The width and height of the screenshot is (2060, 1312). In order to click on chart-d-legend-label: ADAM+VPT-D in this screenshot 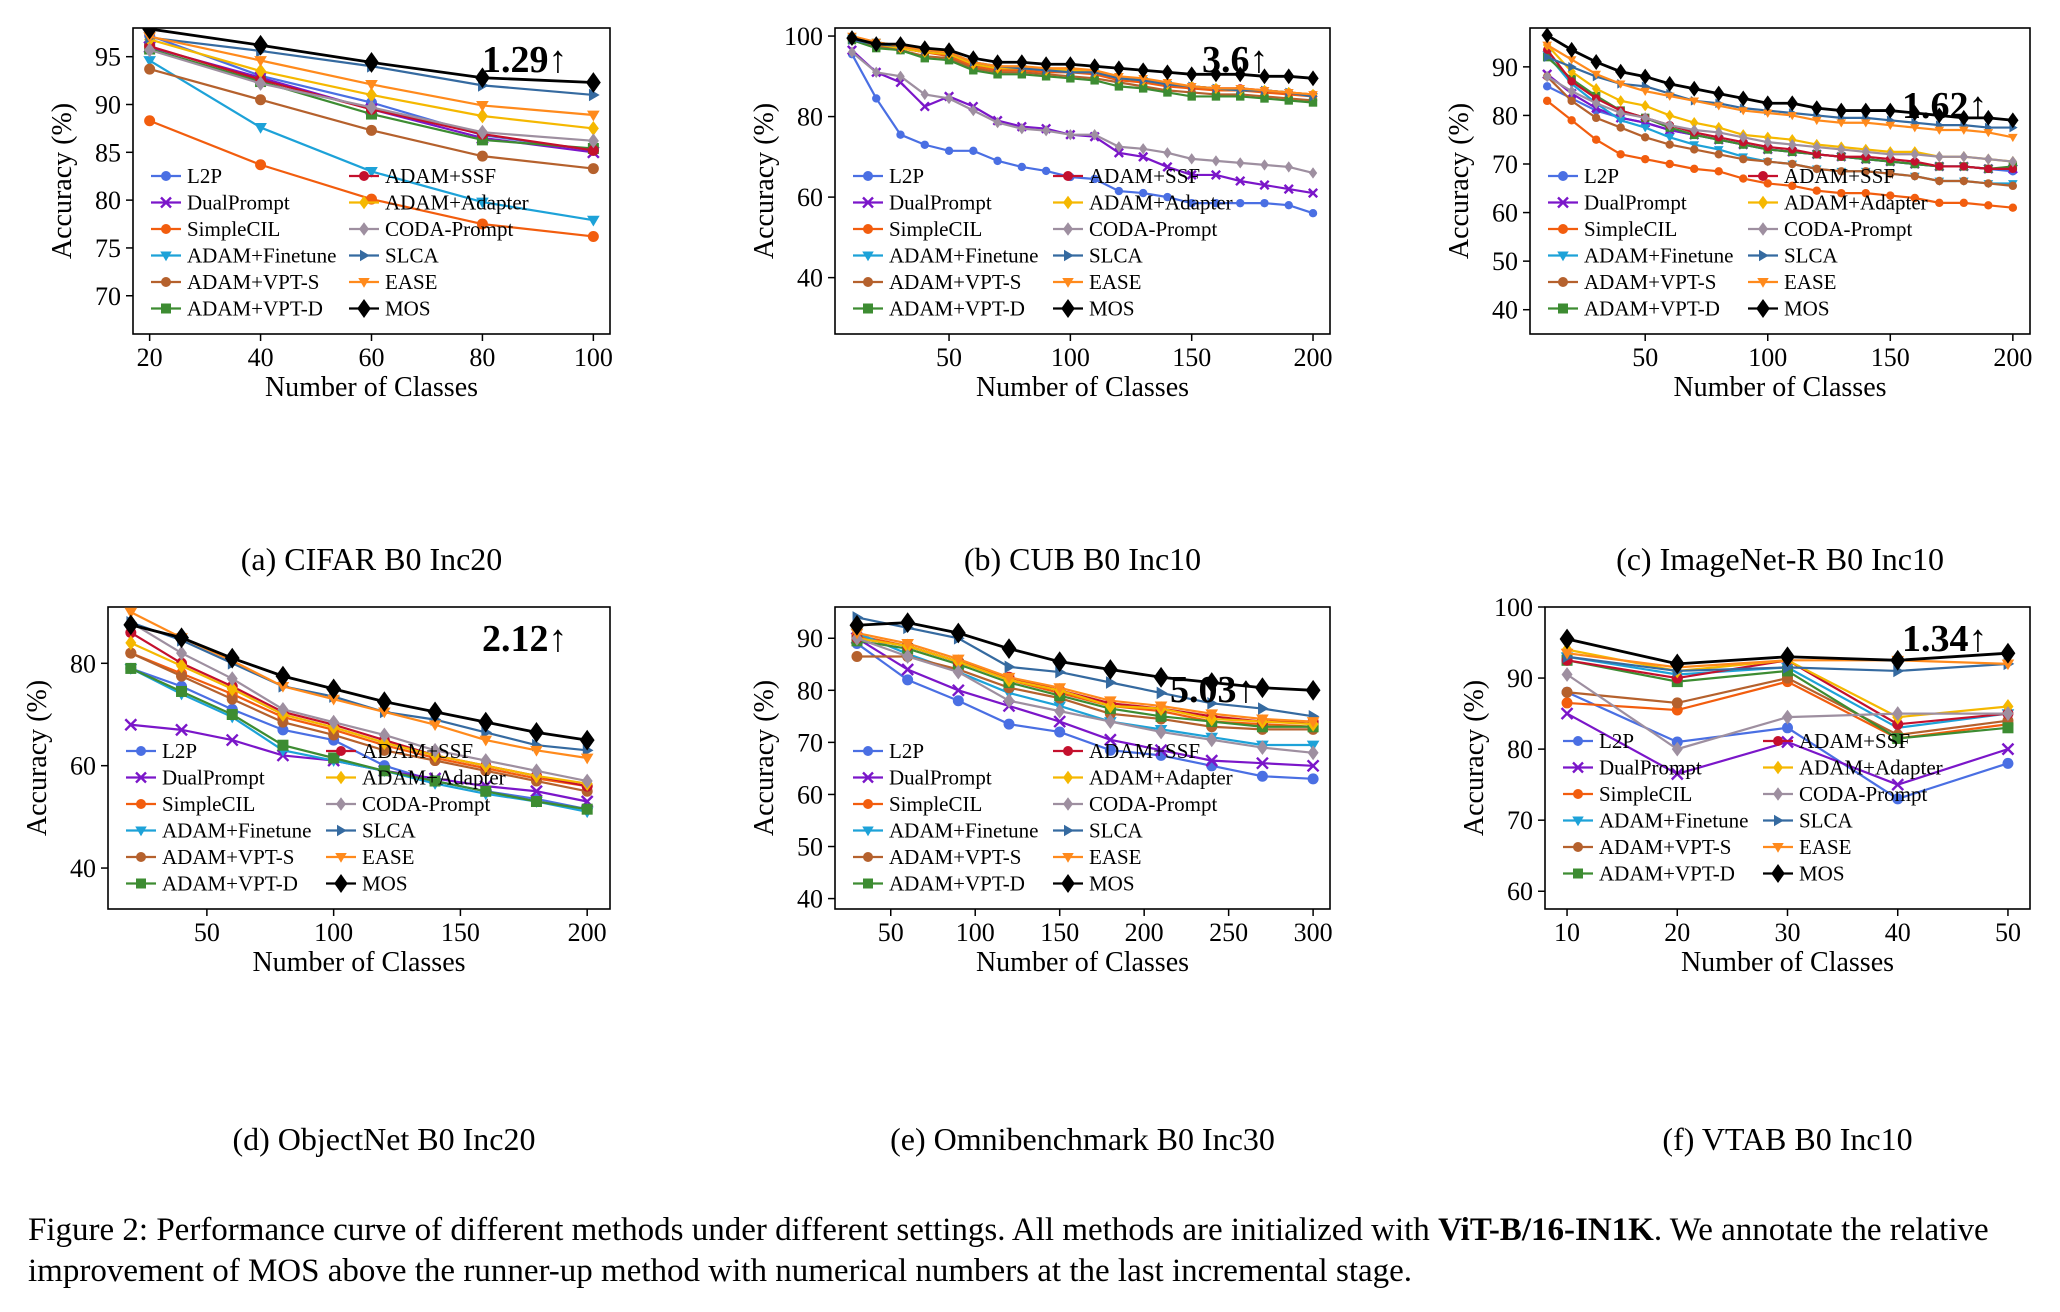, I will do `click(230, 884)`.